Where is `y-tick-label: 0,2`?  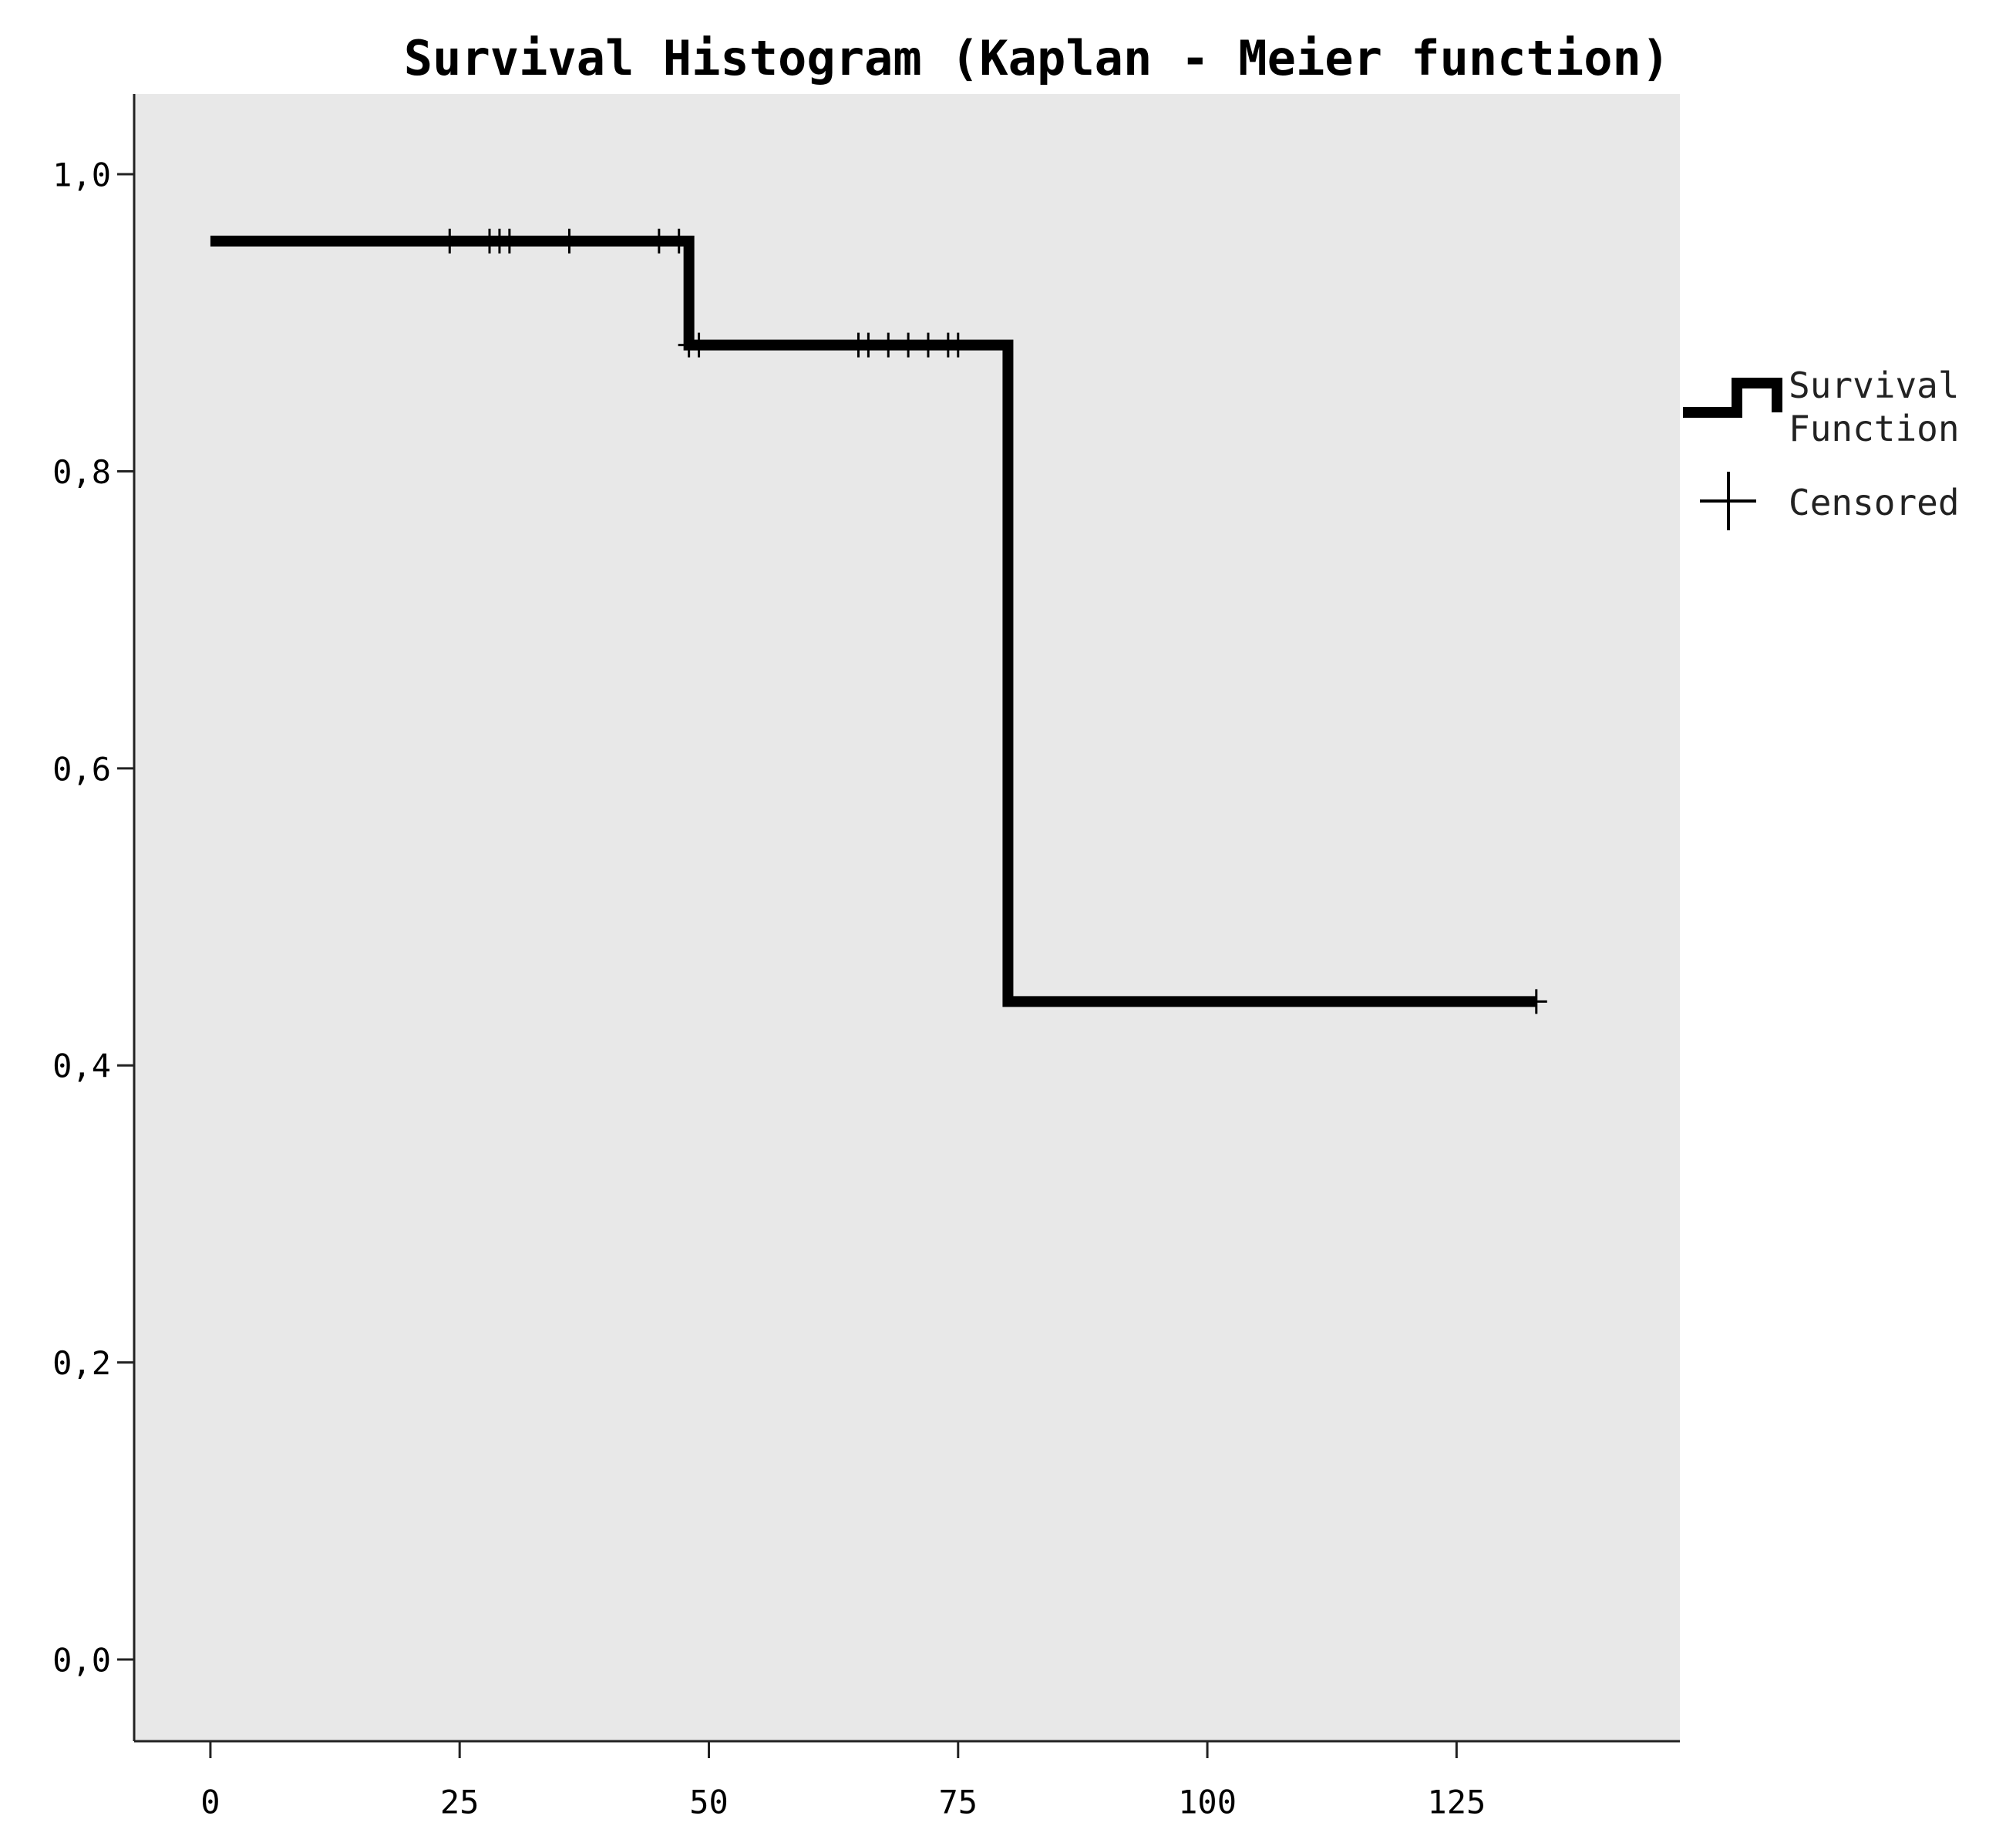
y-tick-label: 0,2 is located at coordinates (81, 1363).